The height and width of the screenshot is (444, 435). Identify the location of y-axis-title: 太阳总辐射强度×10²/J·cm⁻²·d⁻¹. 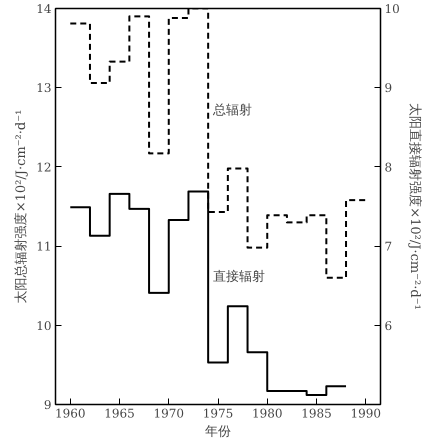
(21, 207).